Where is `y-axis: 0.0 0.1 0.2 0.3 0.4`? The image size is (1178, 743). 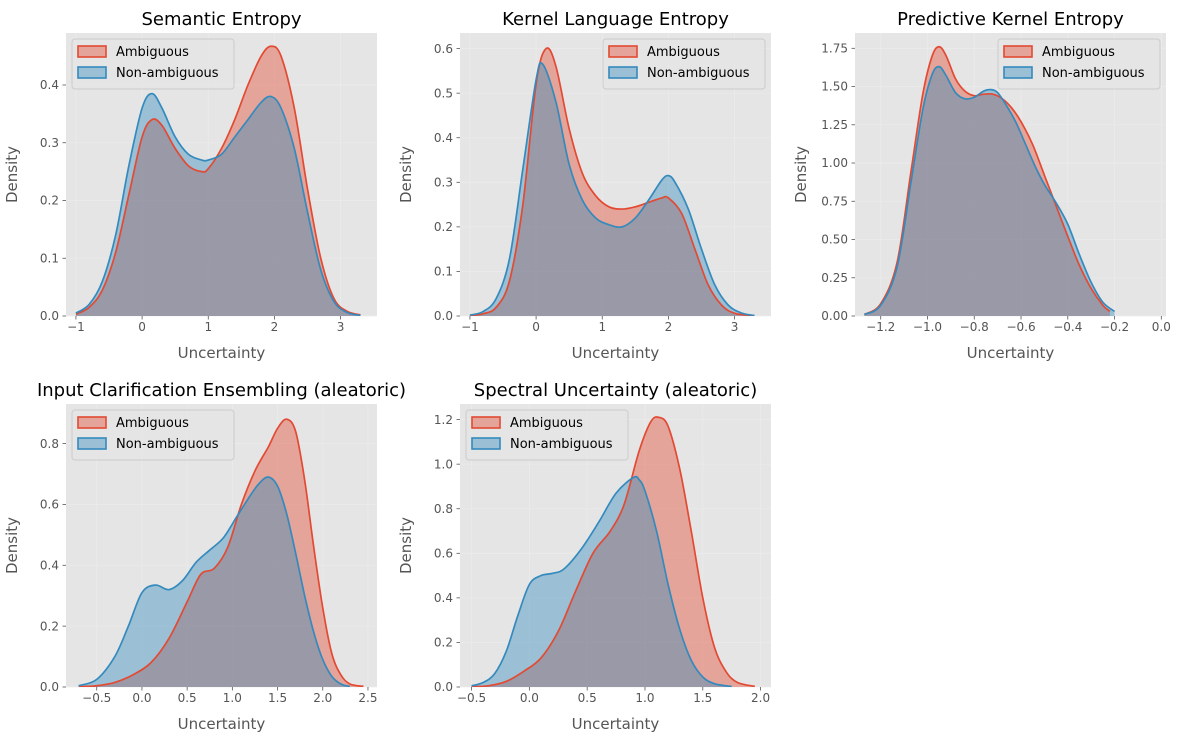
y-axis: 0.0 0.1 0.2 0.3 0.4 is located at coordinates (53, 200).